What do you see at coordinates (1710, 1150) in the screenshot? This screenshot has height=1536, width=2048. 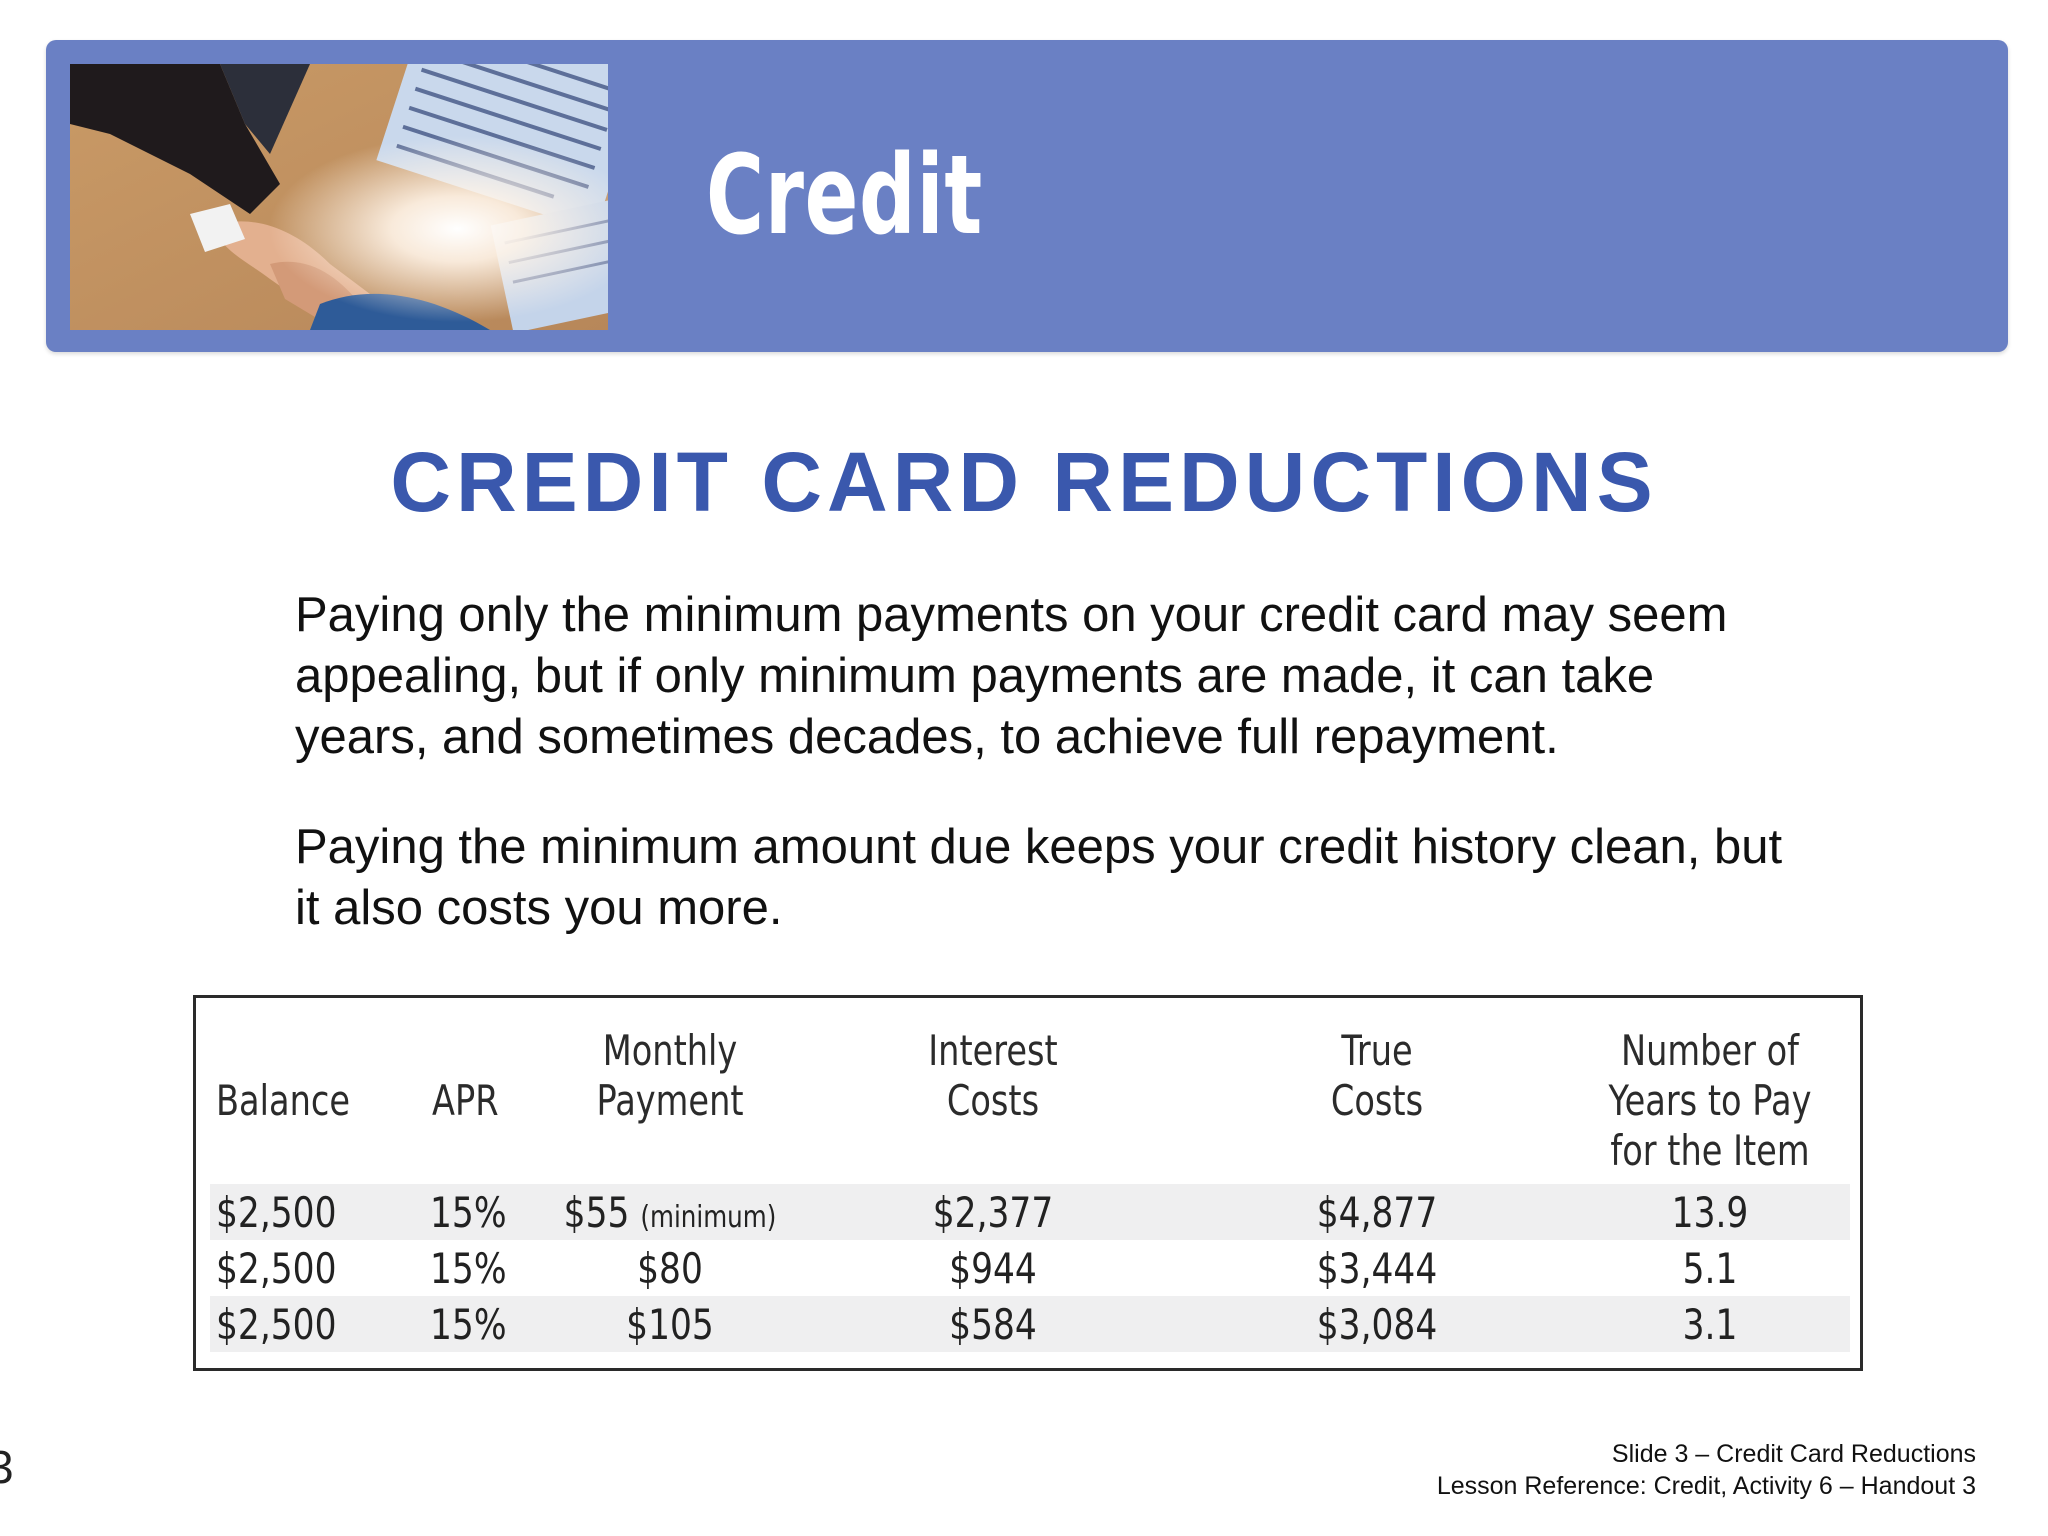 I see `header-years-line3: for the Item` at bounding box center [1710, 1150].